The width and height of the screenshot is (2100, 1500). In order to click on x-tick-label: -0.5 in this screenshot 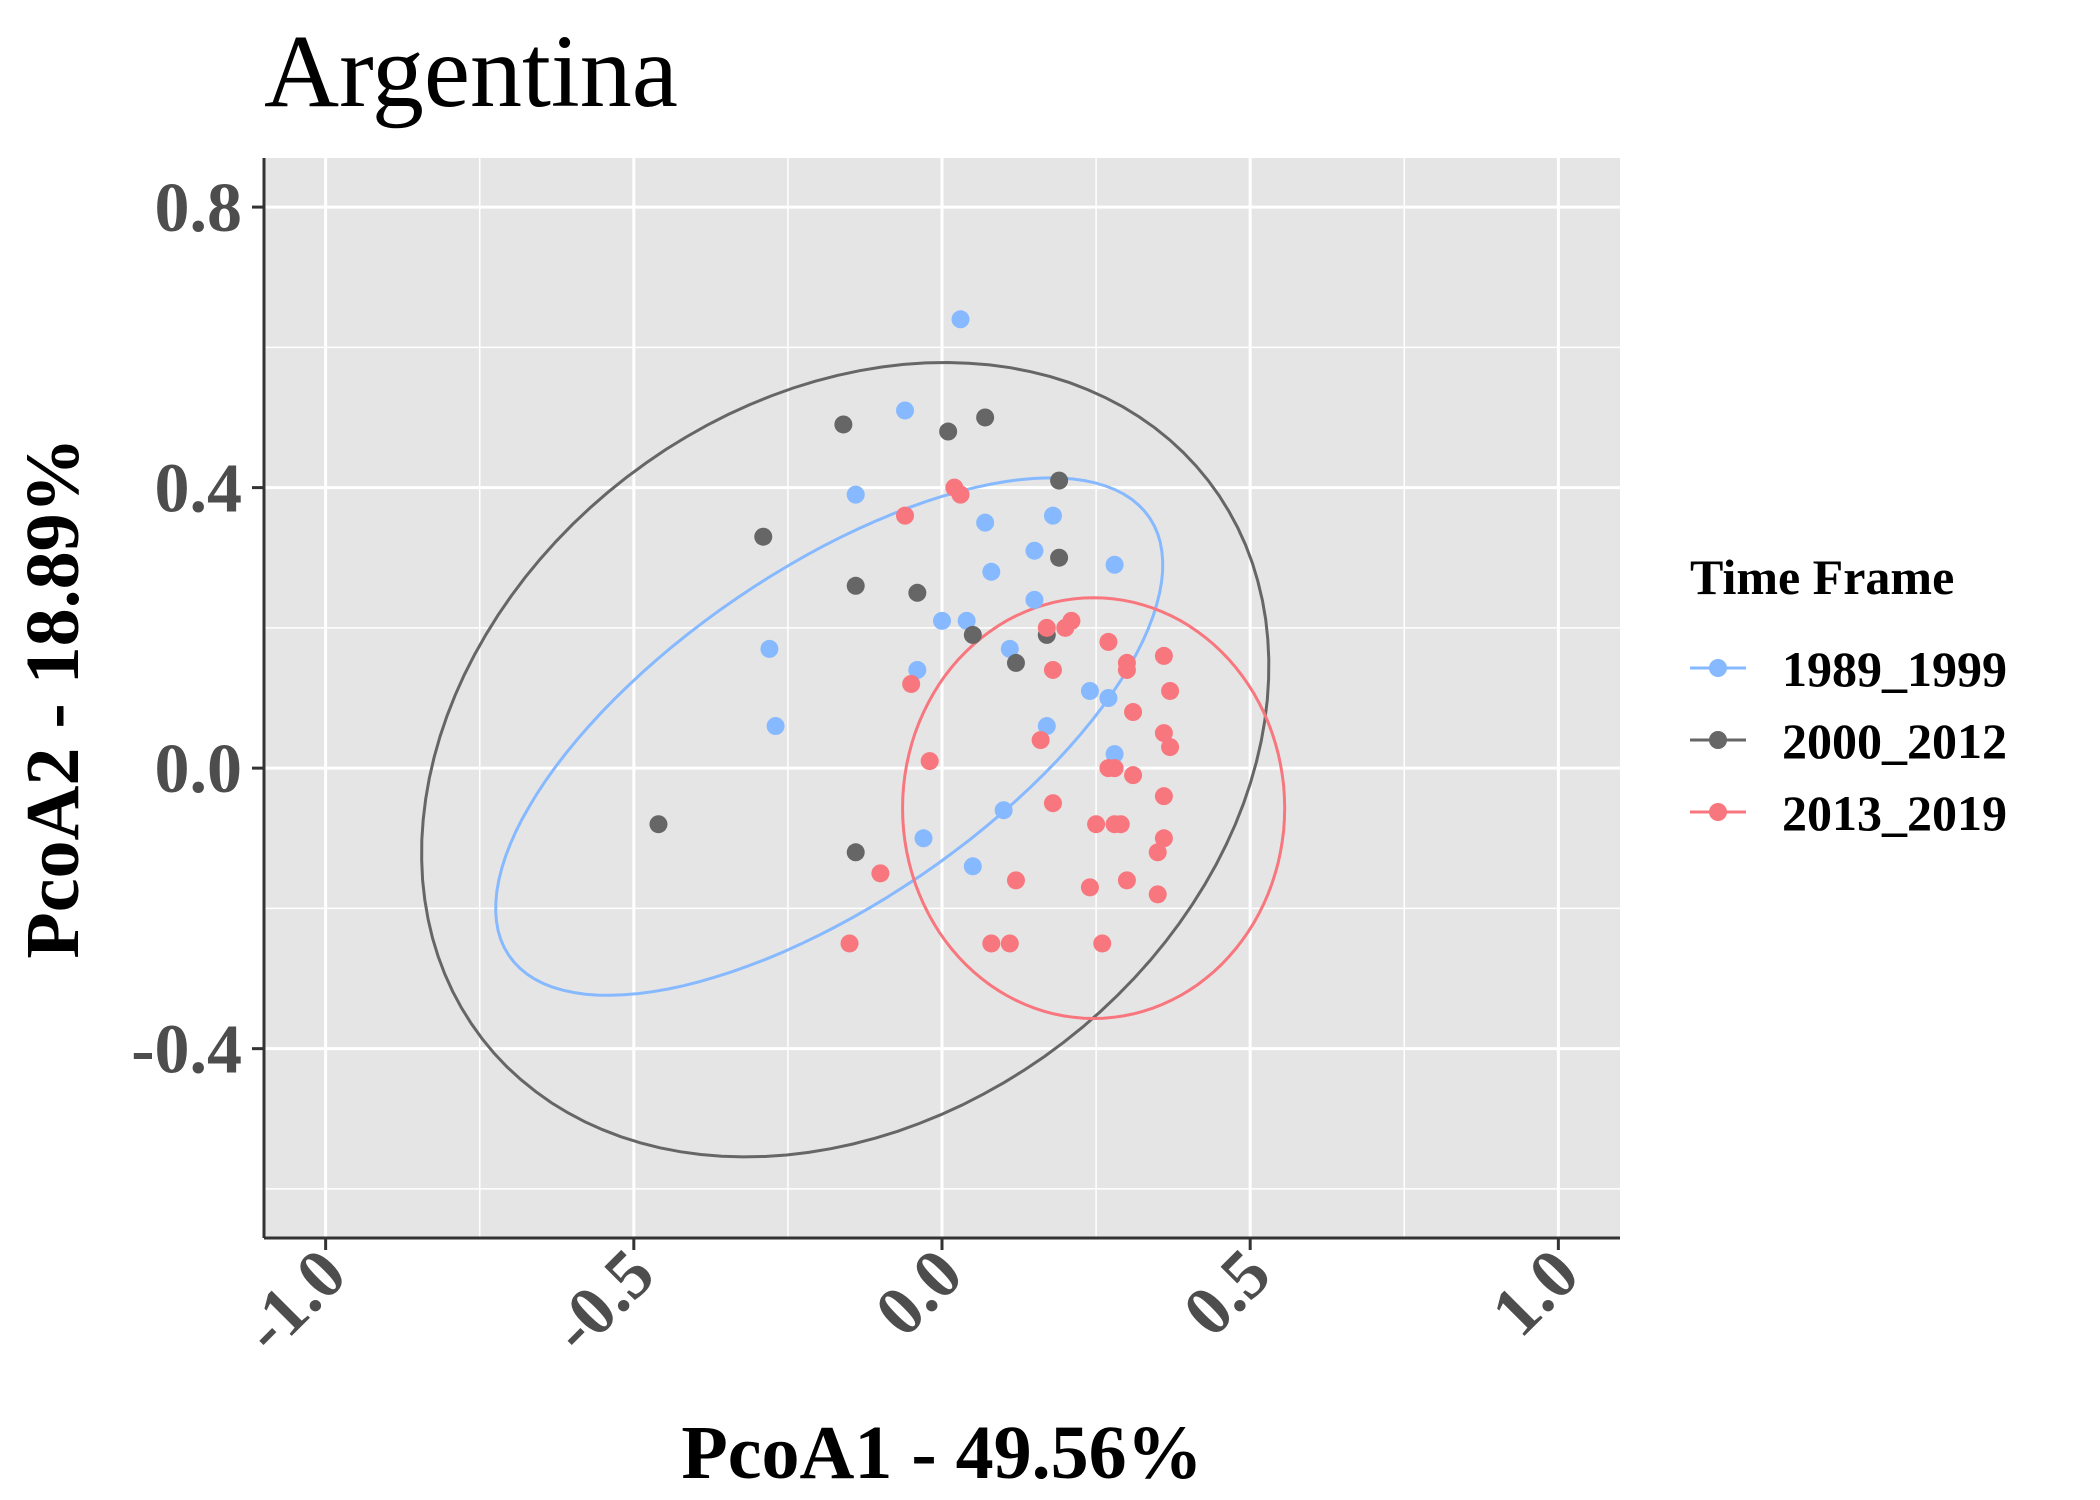, I will do `click(602, 1301)`.